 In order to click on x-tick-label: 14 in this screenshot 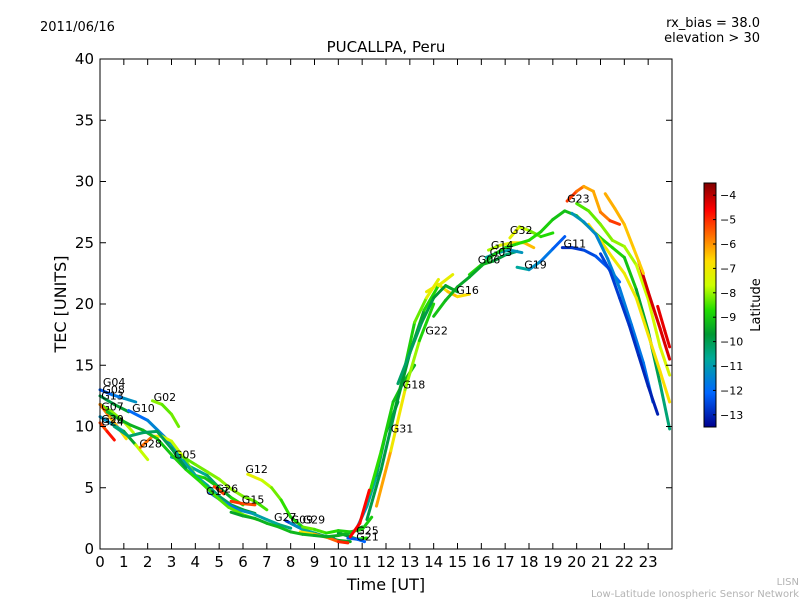, I will do `click(433, 562)`.